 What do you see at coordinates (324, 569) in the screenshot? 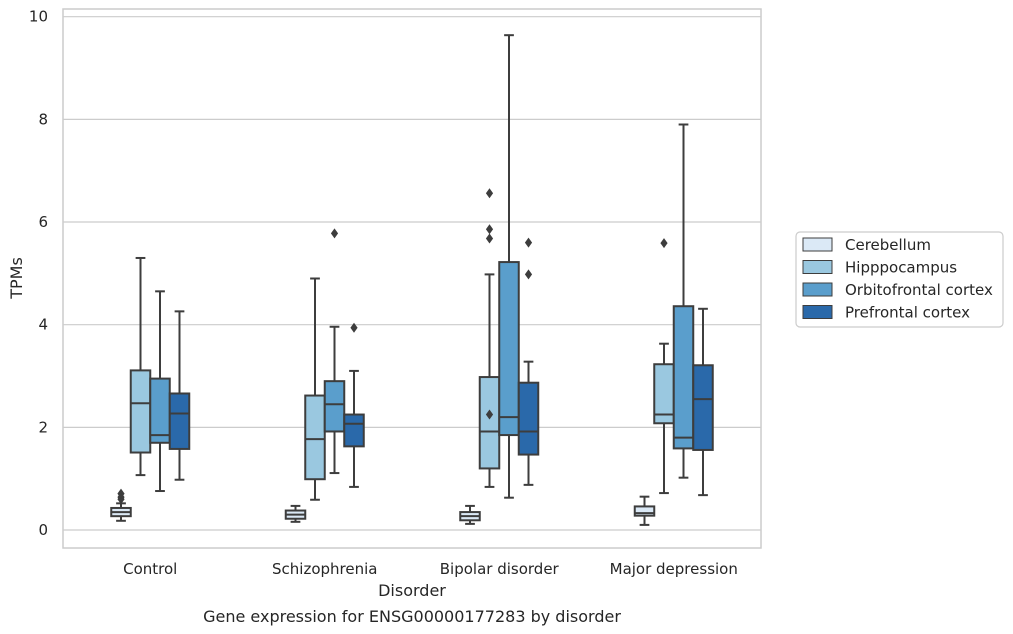
I see `x-tick-label: Schizophrenia` at bounding box center [324, 569].